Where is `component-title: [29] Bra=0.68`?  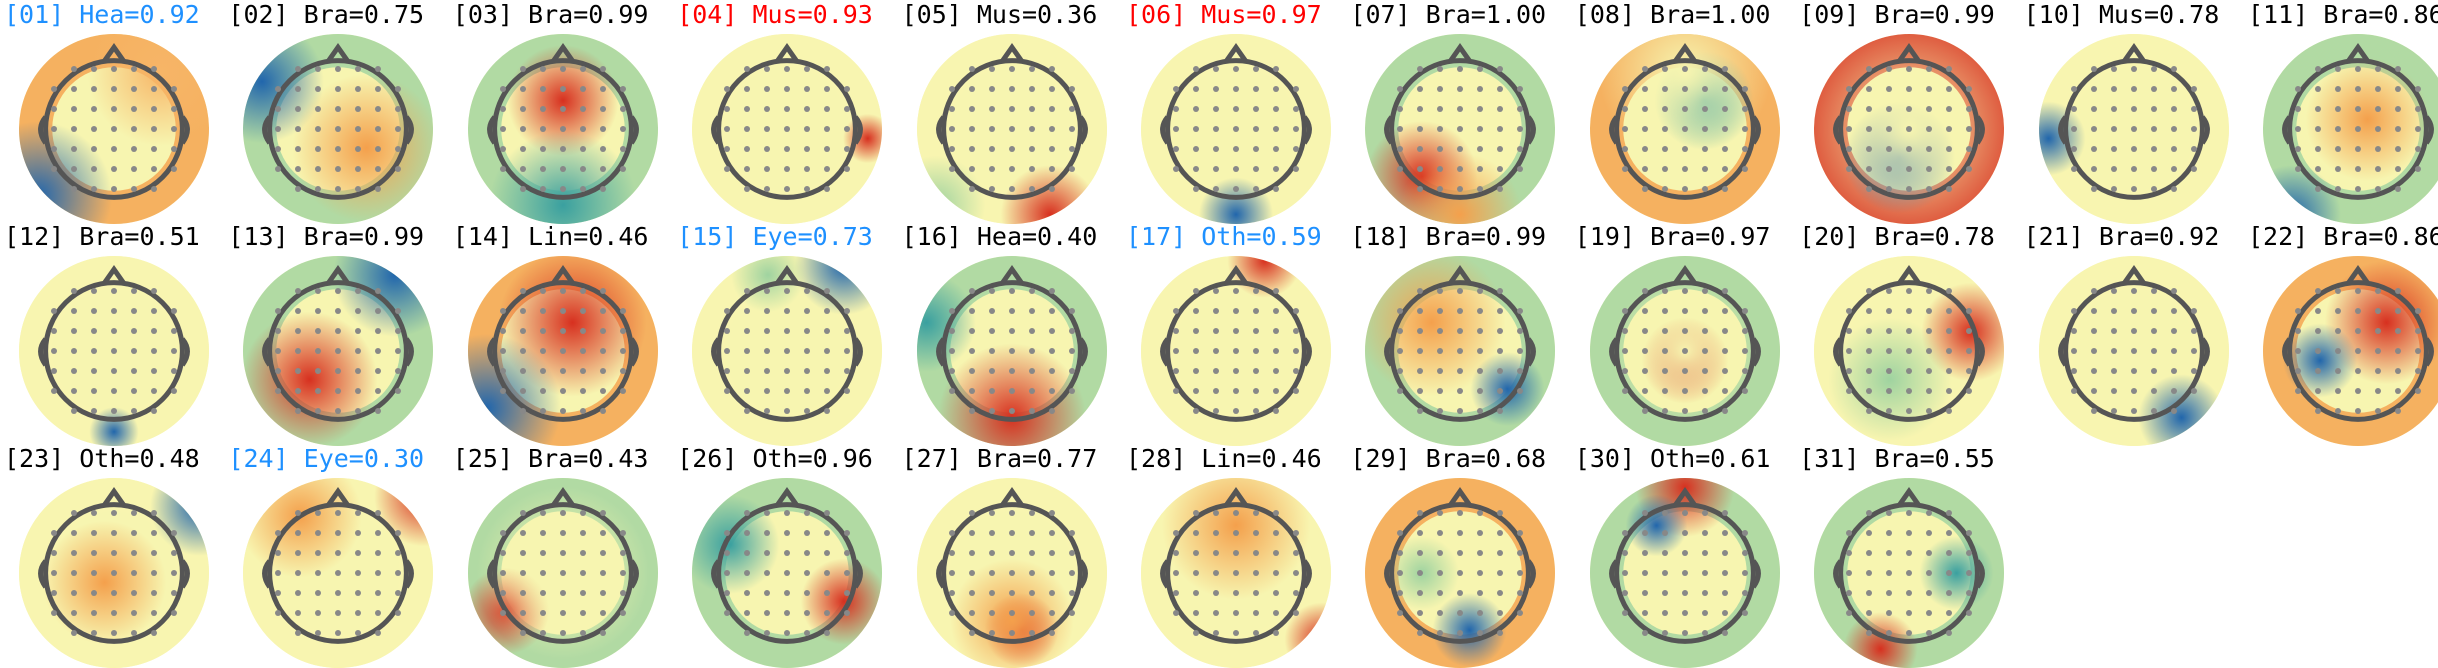 component-title: [29] Bra=0.68 is located at coordinates (1448, 458).